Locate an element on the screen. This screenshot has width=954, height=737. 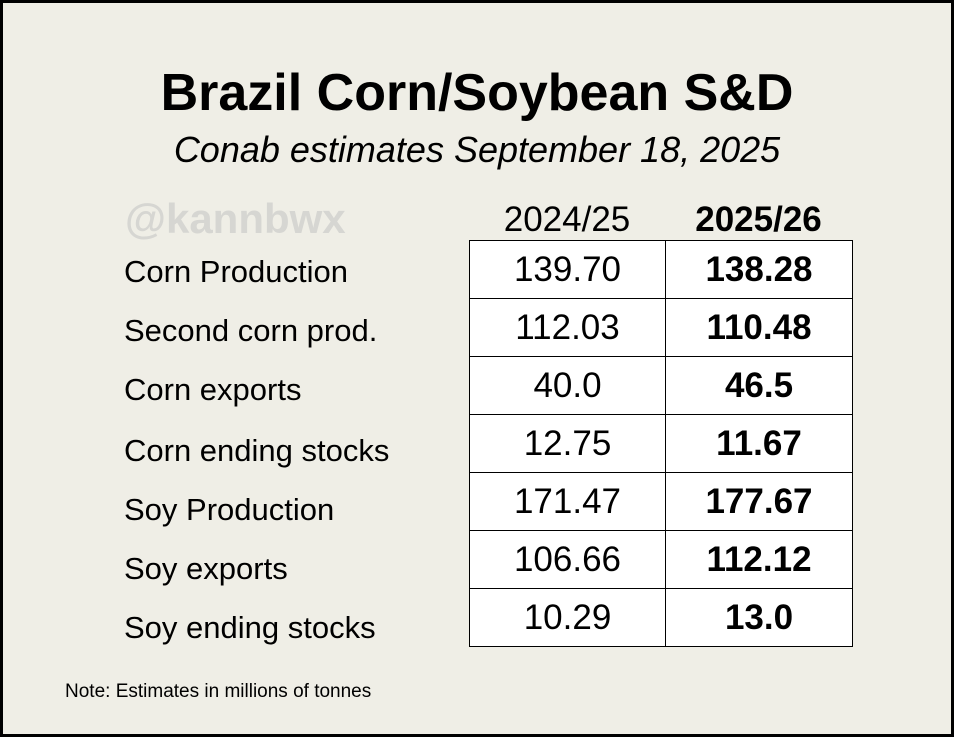
table-cell: 138.28 is located at coordinates (759, 269).